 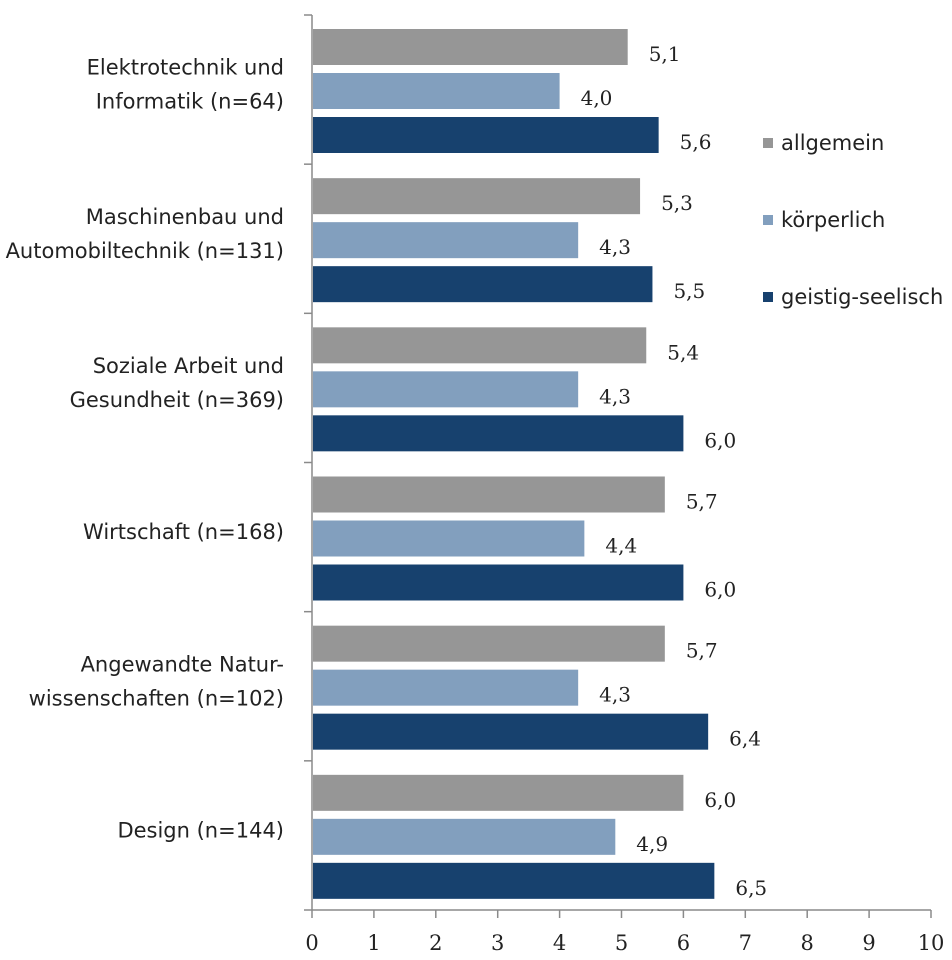 I want to click on x-tick-label-6: 6, so click(x=683, y=943).